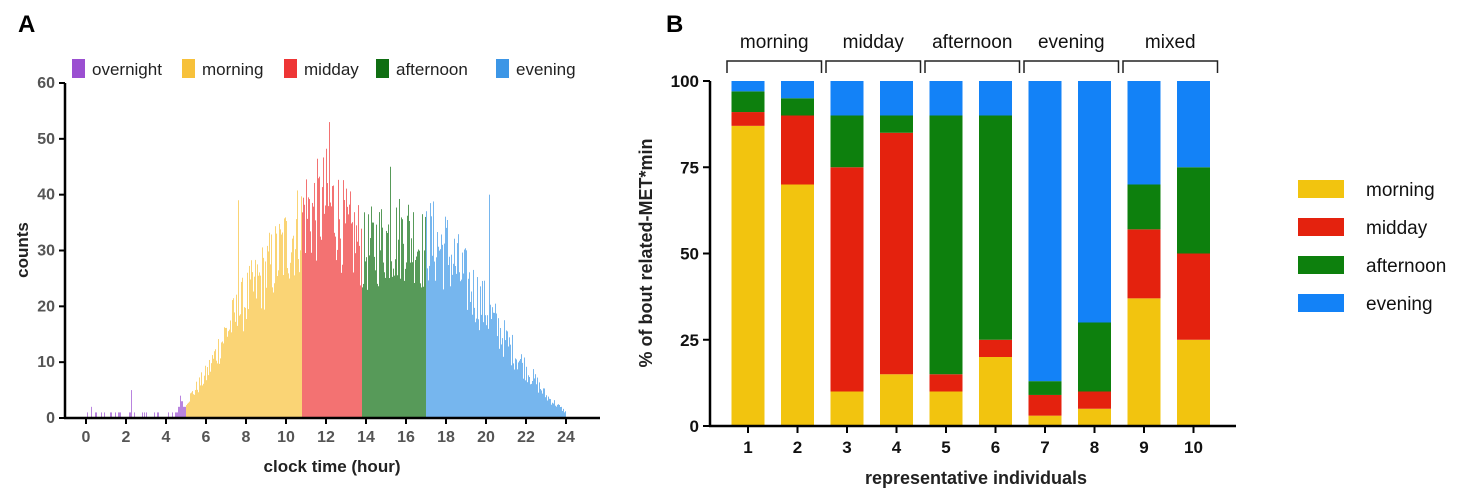 The width and height of the screenshot is (1458, 490). What do you see at coordinates (1170, 66) in the screenshot?
I see `group-bracket-mixed` at bounding box center [1170, 66].